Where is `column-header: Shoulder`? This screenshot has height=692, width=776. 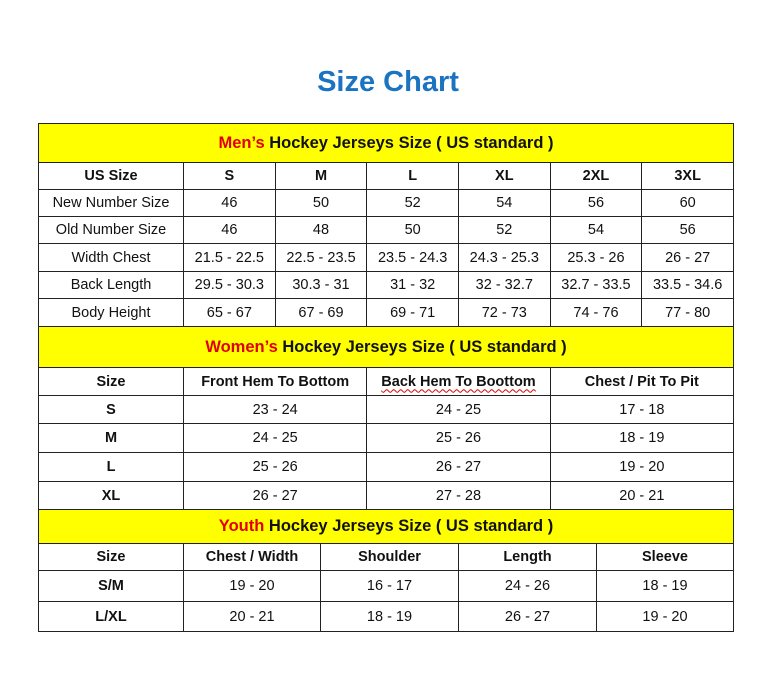
column-header: Shoulder is located at coordinates (389, 557).